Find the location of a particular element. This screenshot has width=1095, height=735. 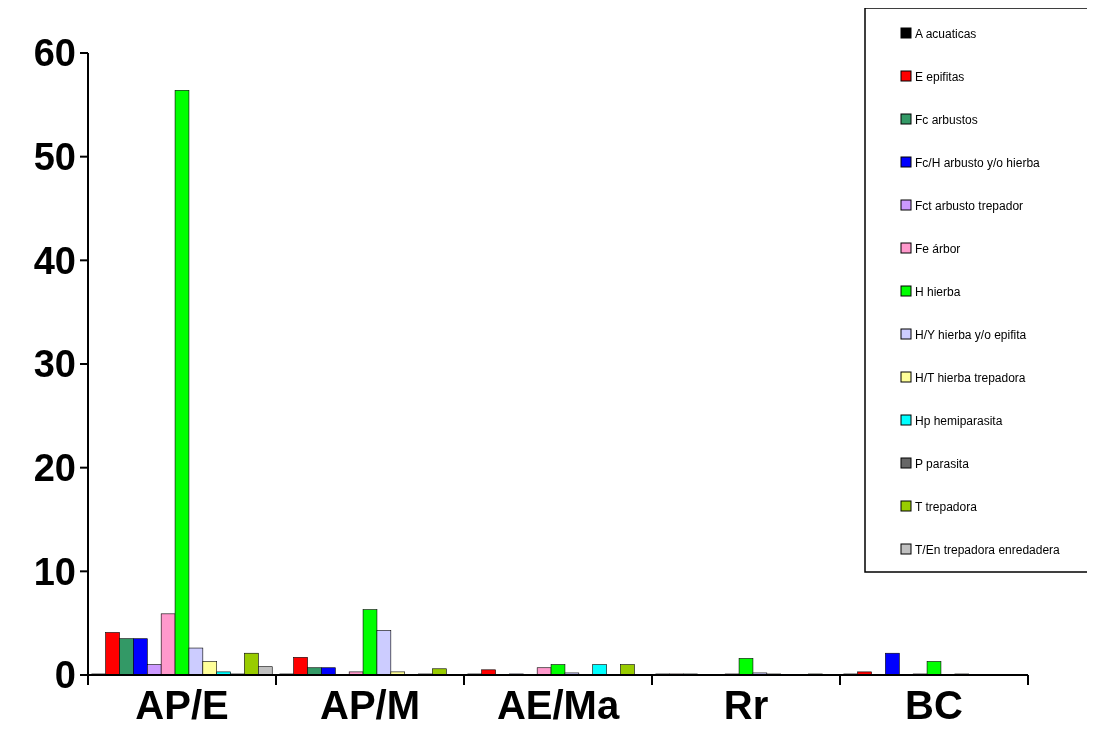

y-tick-label: 50 is located at coordinates (54, 156).